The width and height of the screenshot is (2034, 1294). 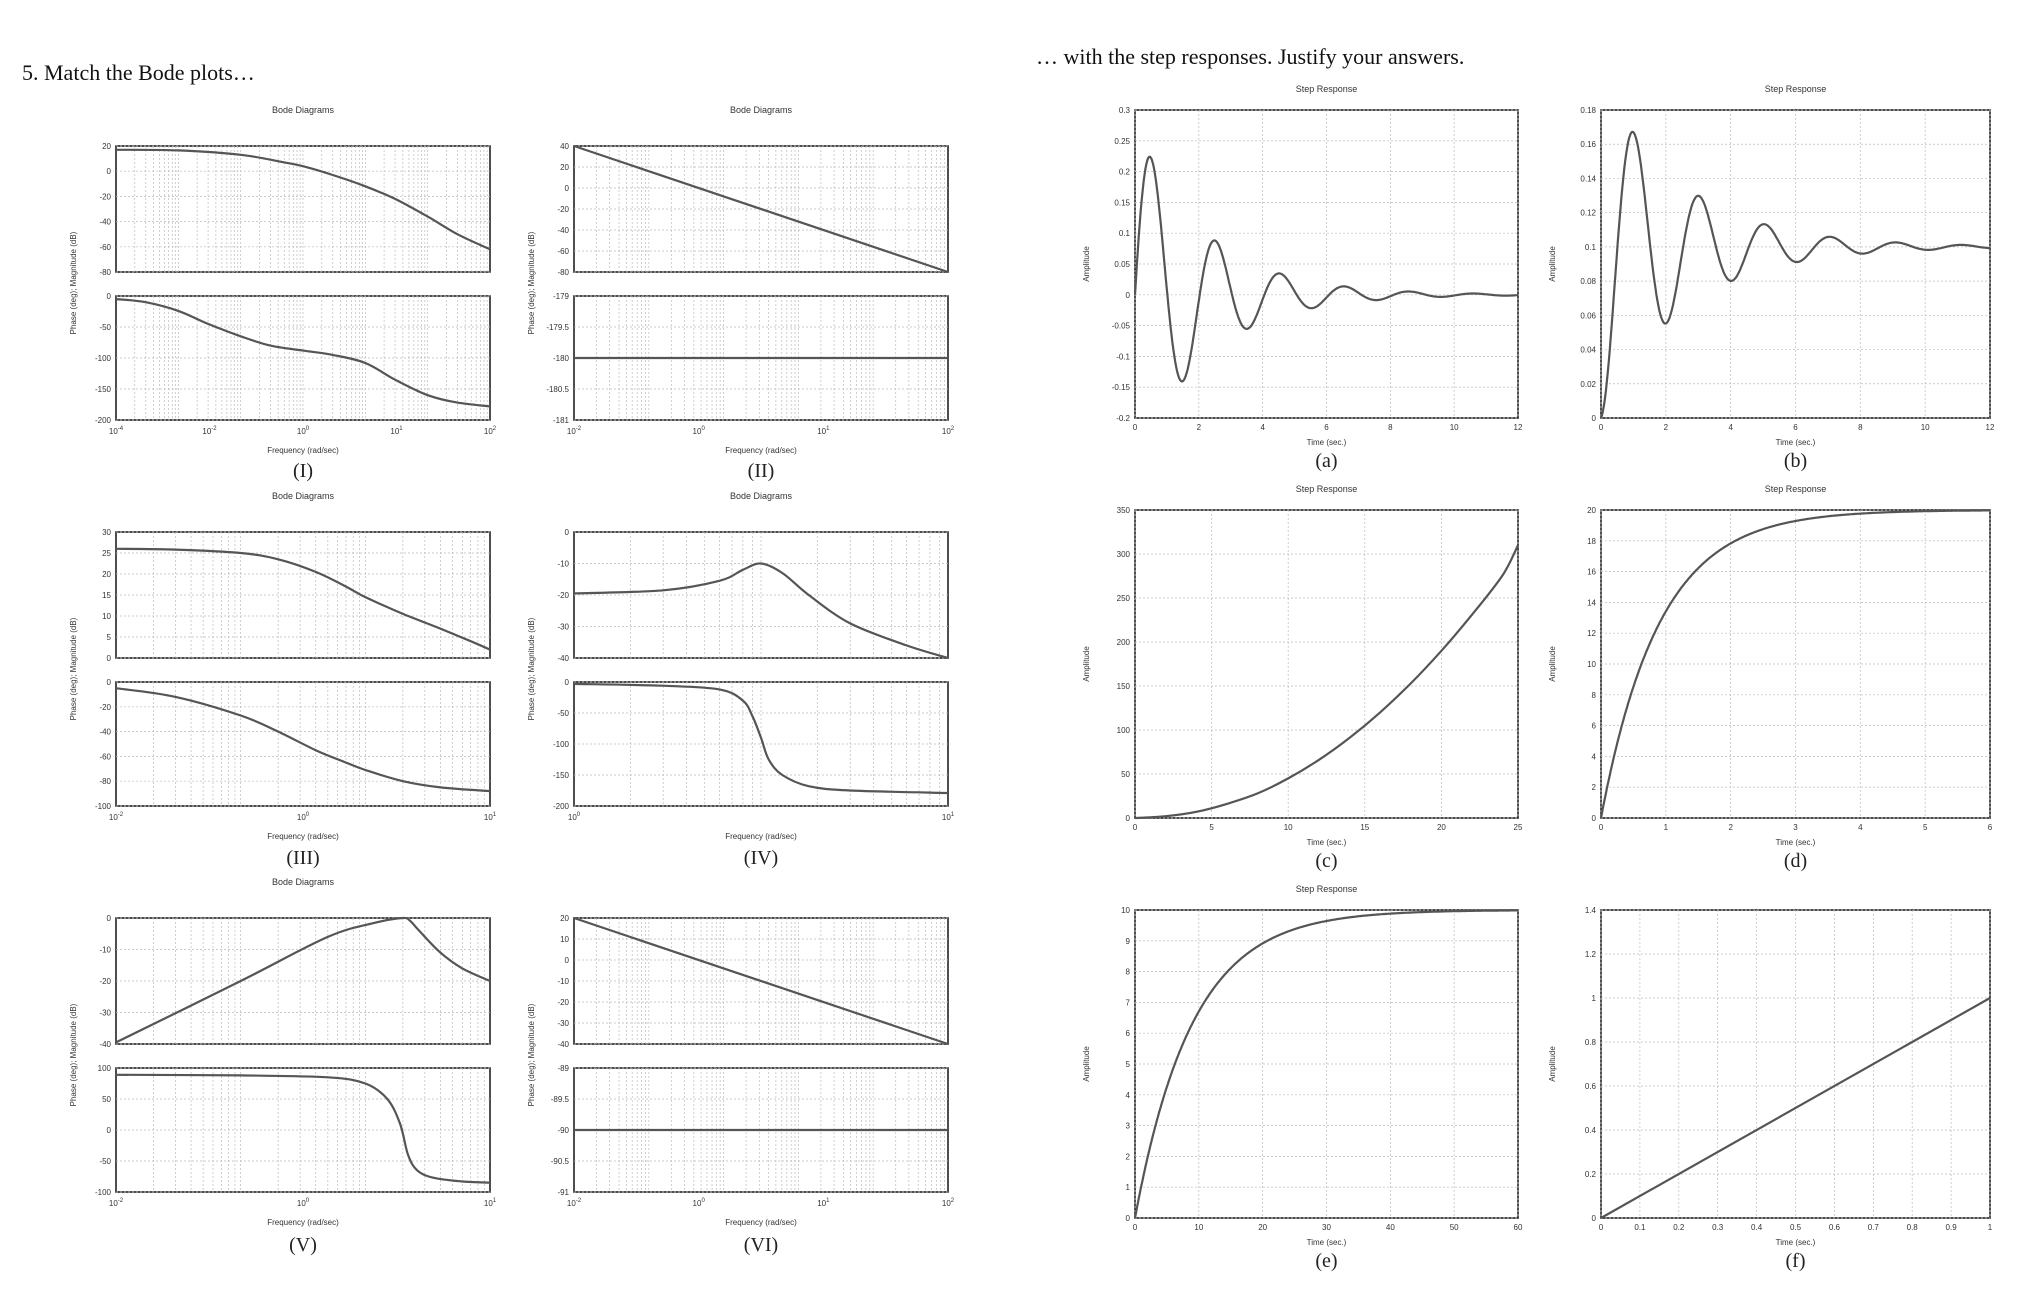 I want to click on step-c-title: Step Response, so click(x=1327, y=489).